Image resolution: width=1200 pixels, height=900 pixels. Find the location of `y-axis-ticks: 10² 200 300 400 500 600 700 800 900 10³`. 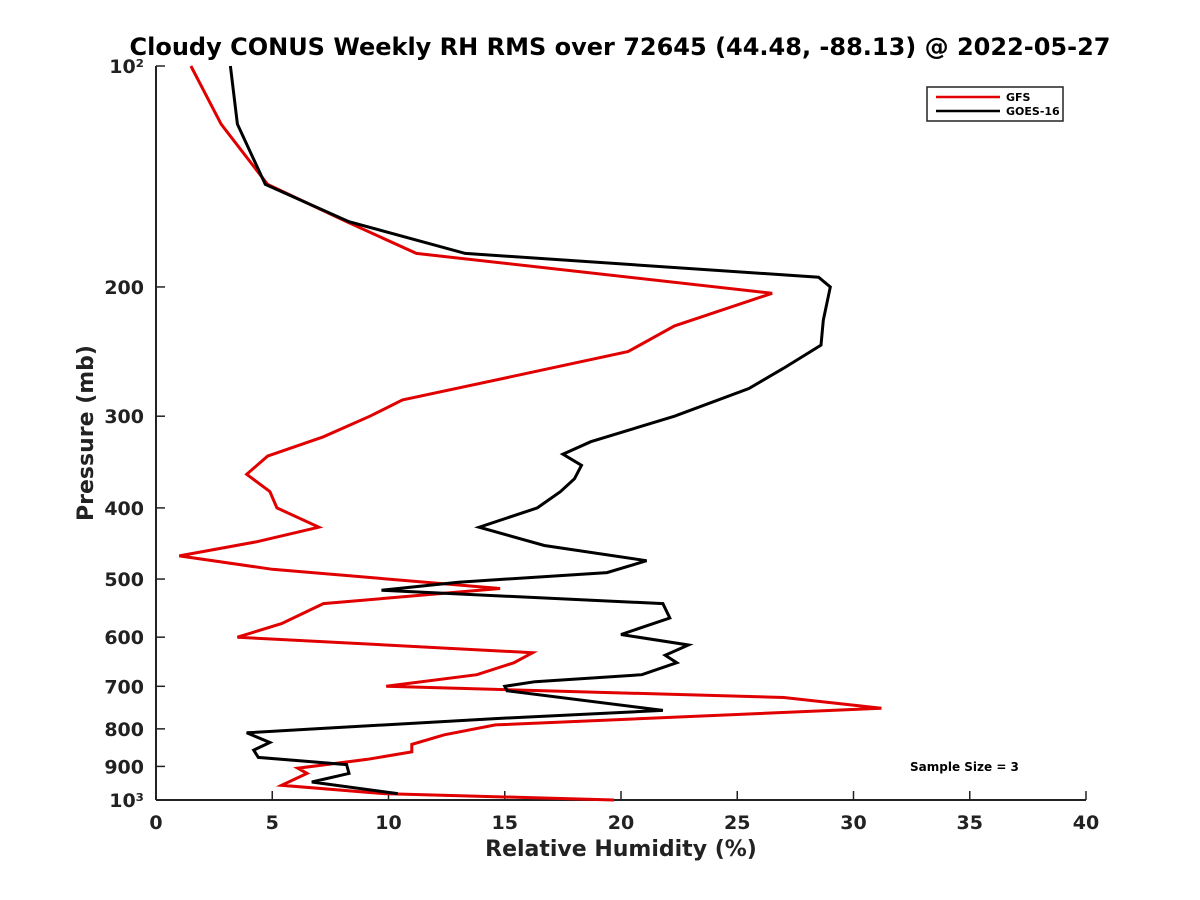

y-axis-ticks: 10² 200 300 400 500 600 700 800 900 10³ is located at coordinates (134, 434).